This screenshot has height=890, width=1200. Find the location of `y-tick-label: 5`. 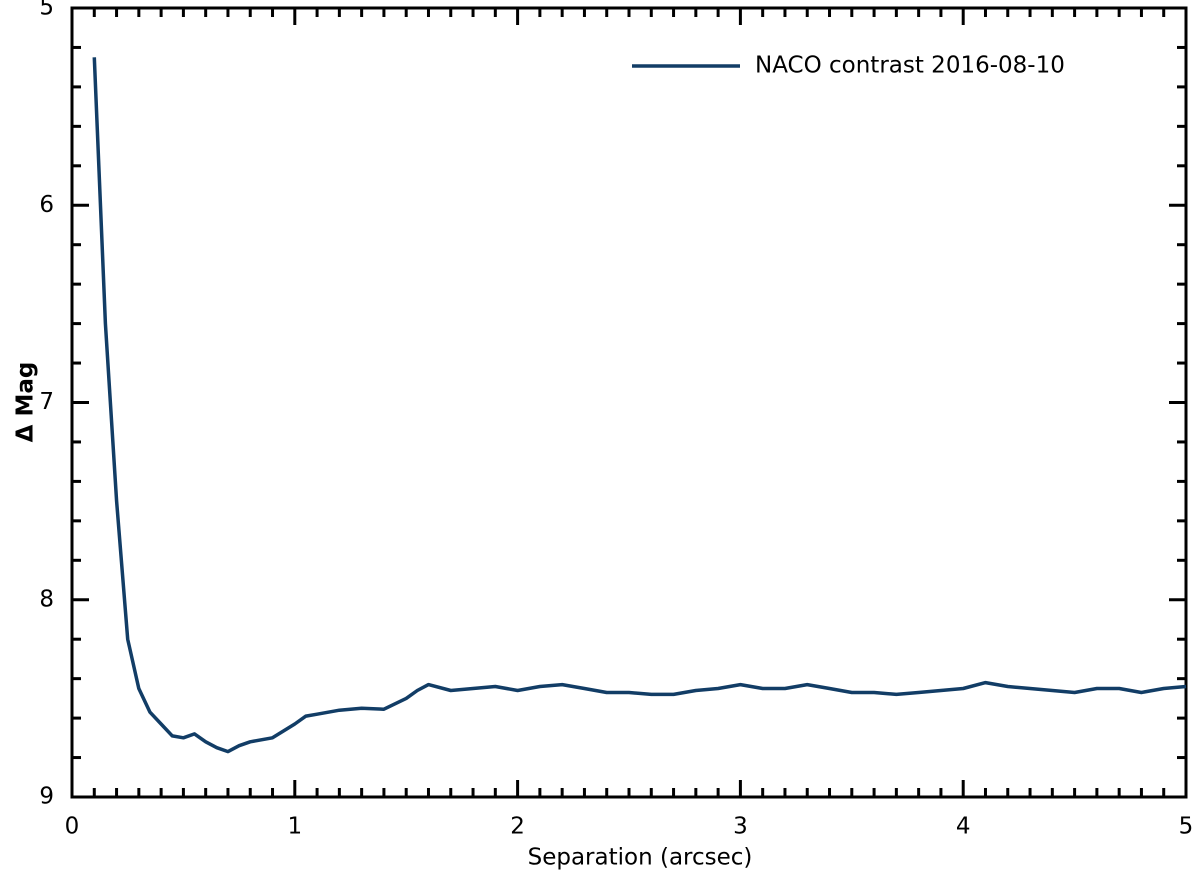

y-tick-label: 5 is located at coordinates (46, 10).